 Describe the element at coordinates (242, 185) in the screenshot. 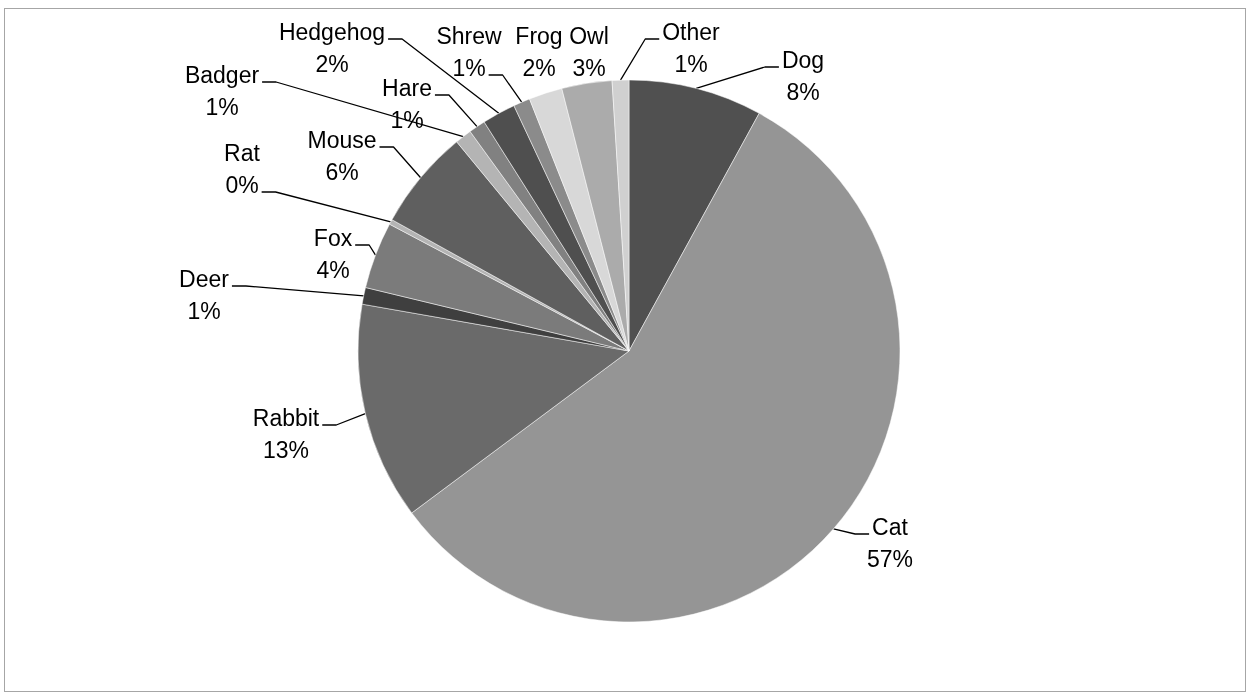

I see `data-label: 0%` at that location.